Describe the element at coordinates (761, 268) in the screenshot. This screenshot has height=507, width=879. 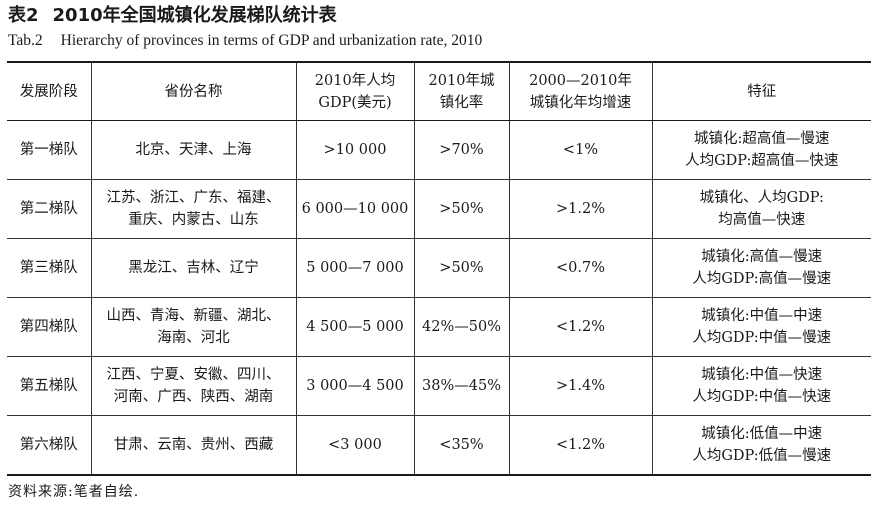
I see `cell-characteristics: 城镇化:高值—慢速 人均GDP:高值—慢速` at that location.